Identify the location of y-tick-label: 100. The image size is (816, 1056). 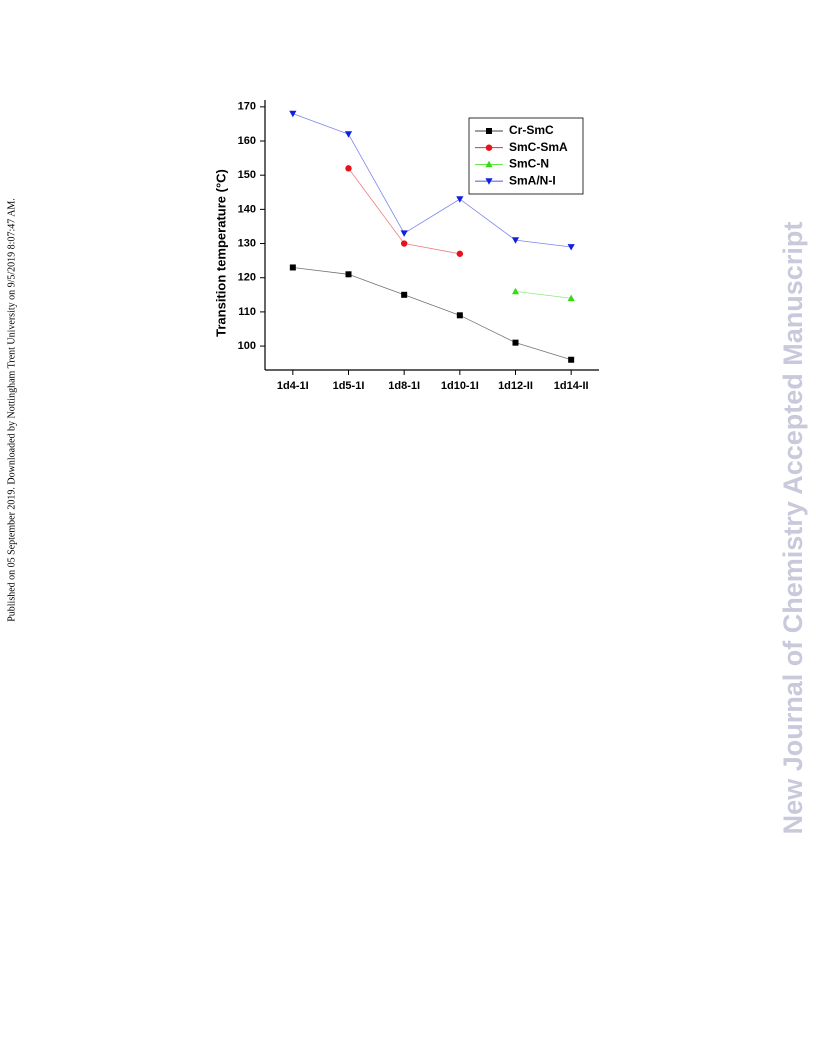
(247, 346).